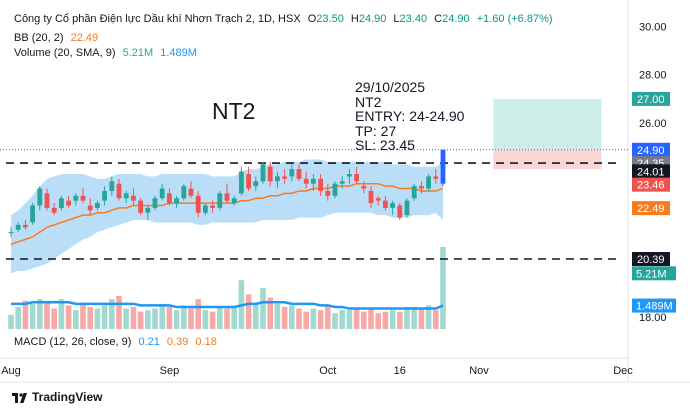  What do you see at coordinates (653, 76) in the screenshot?
I see `y-tick-label: 28.00` at bounding box center [653, 76].